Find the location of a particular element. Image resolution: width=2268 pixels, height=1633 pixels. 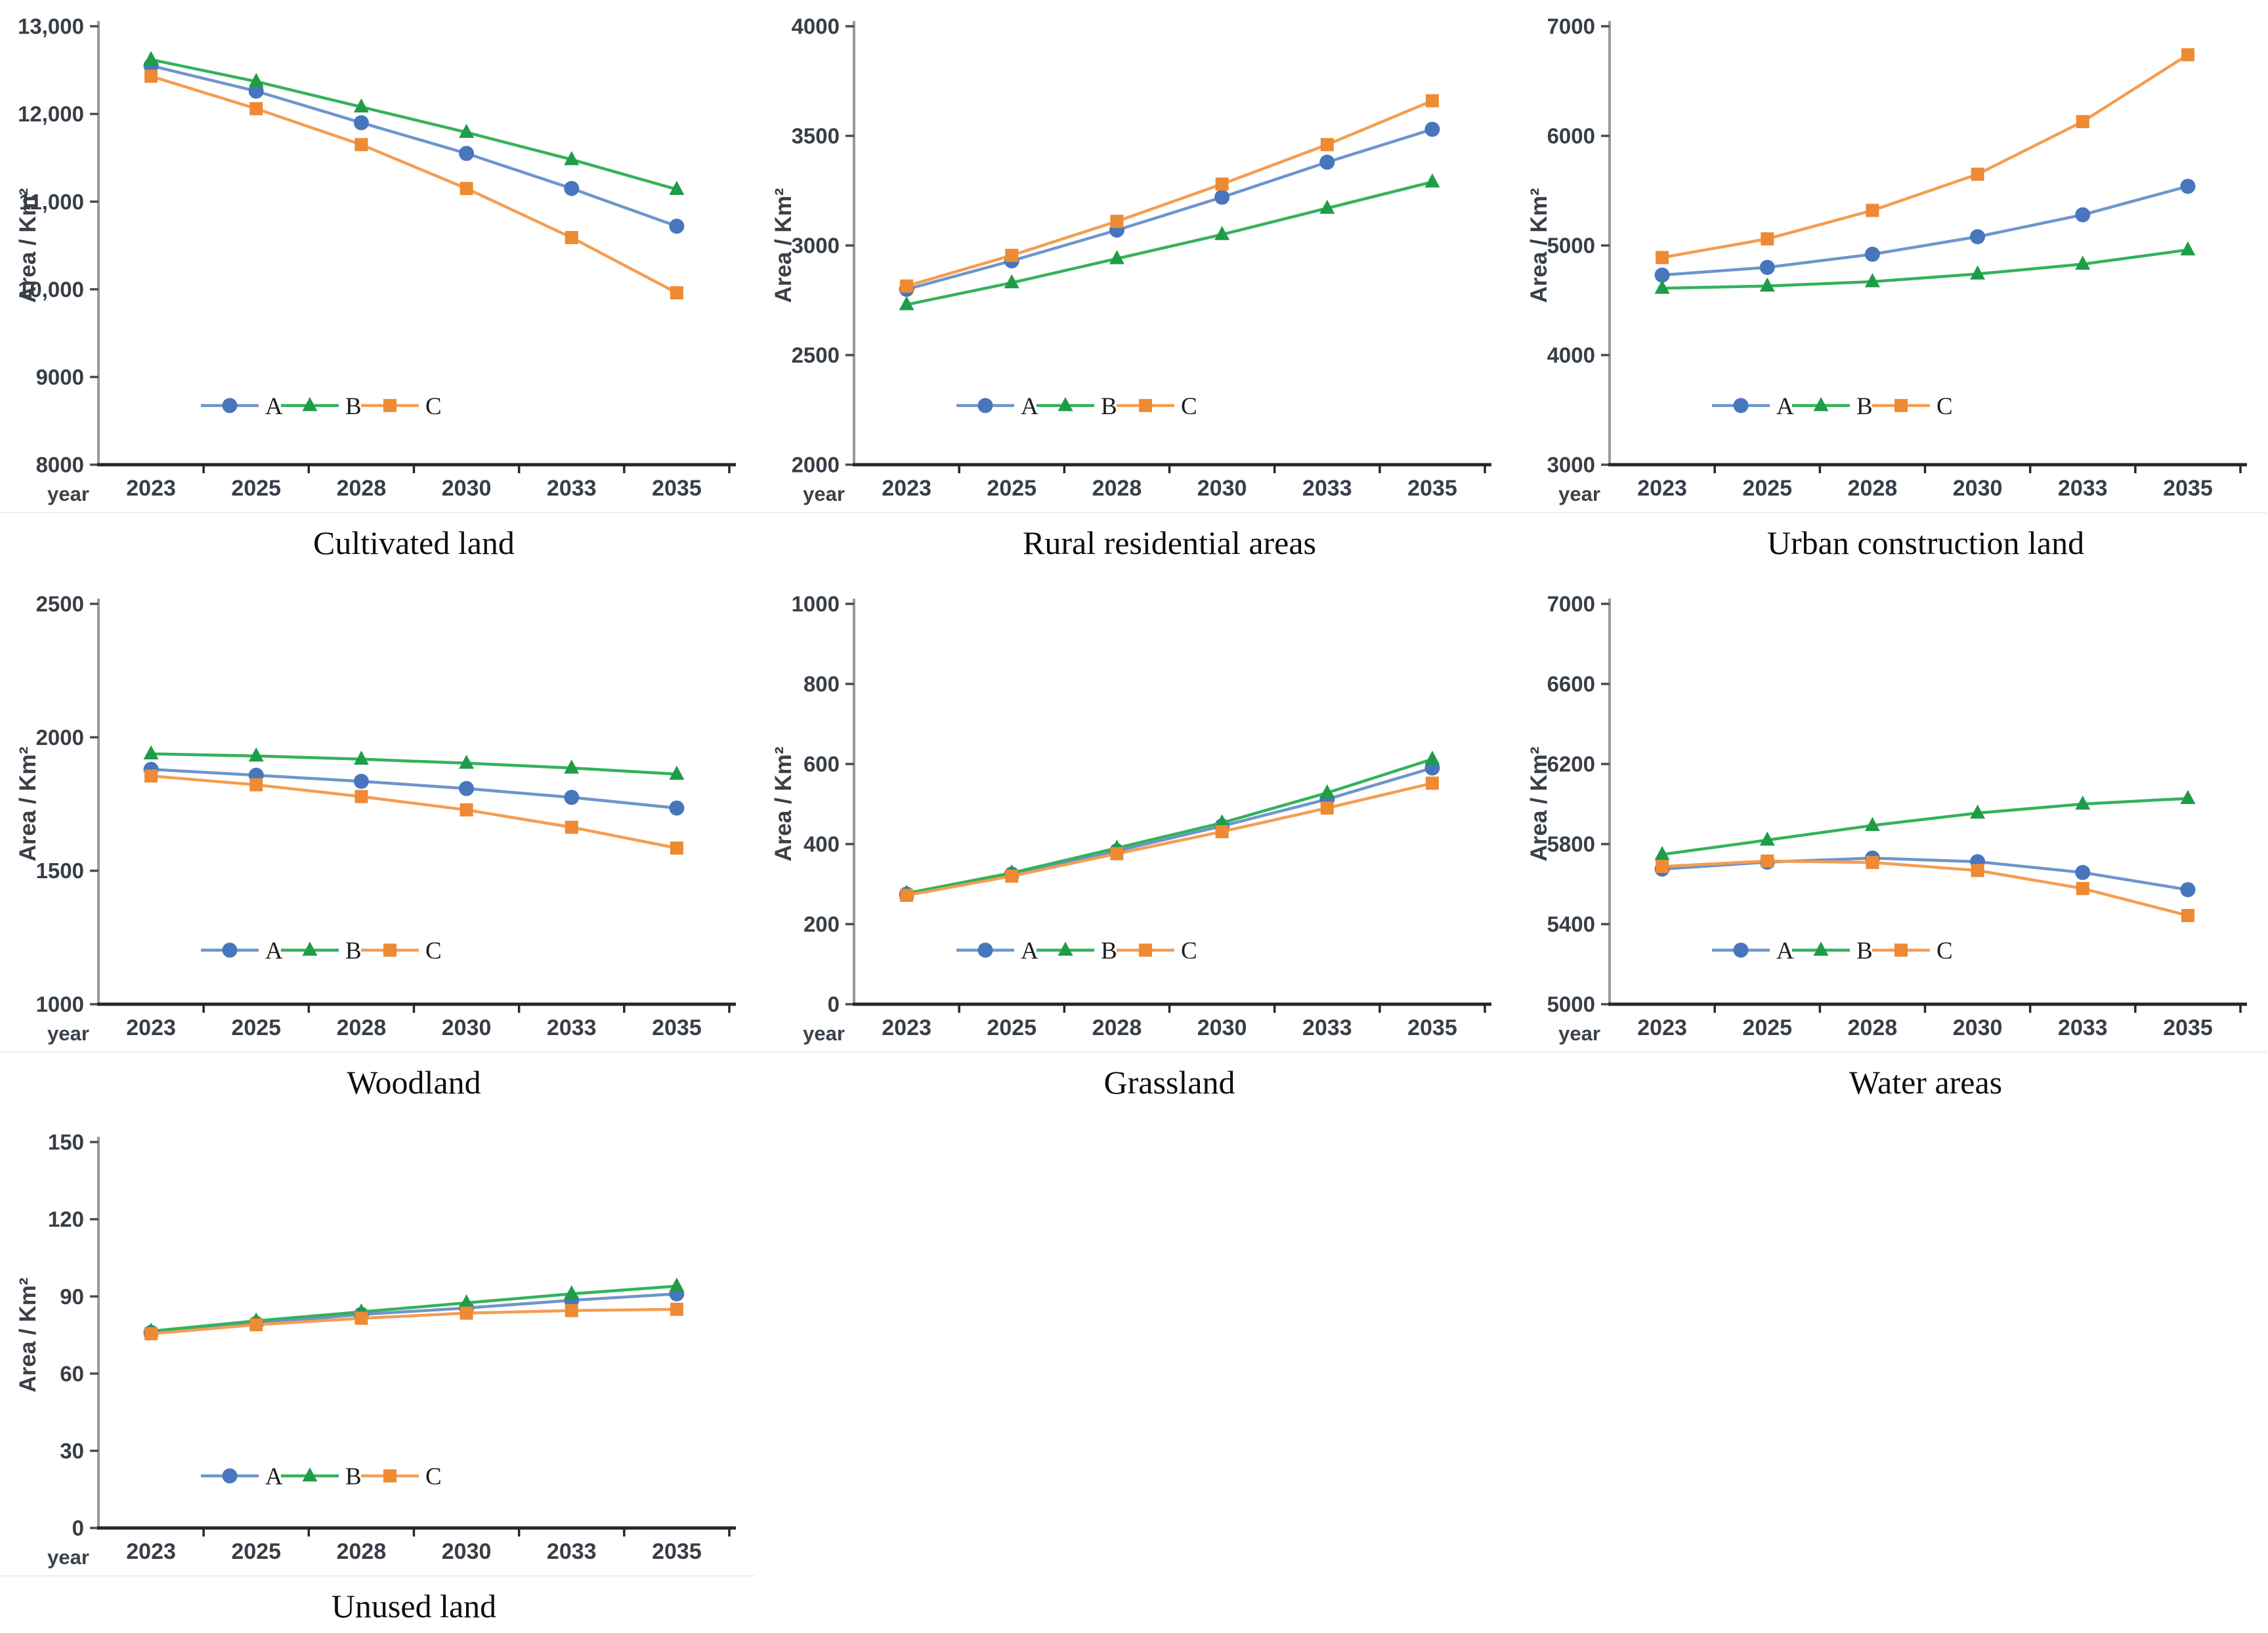

y-tick-label: 1500 is located at coordinates (60, 871).